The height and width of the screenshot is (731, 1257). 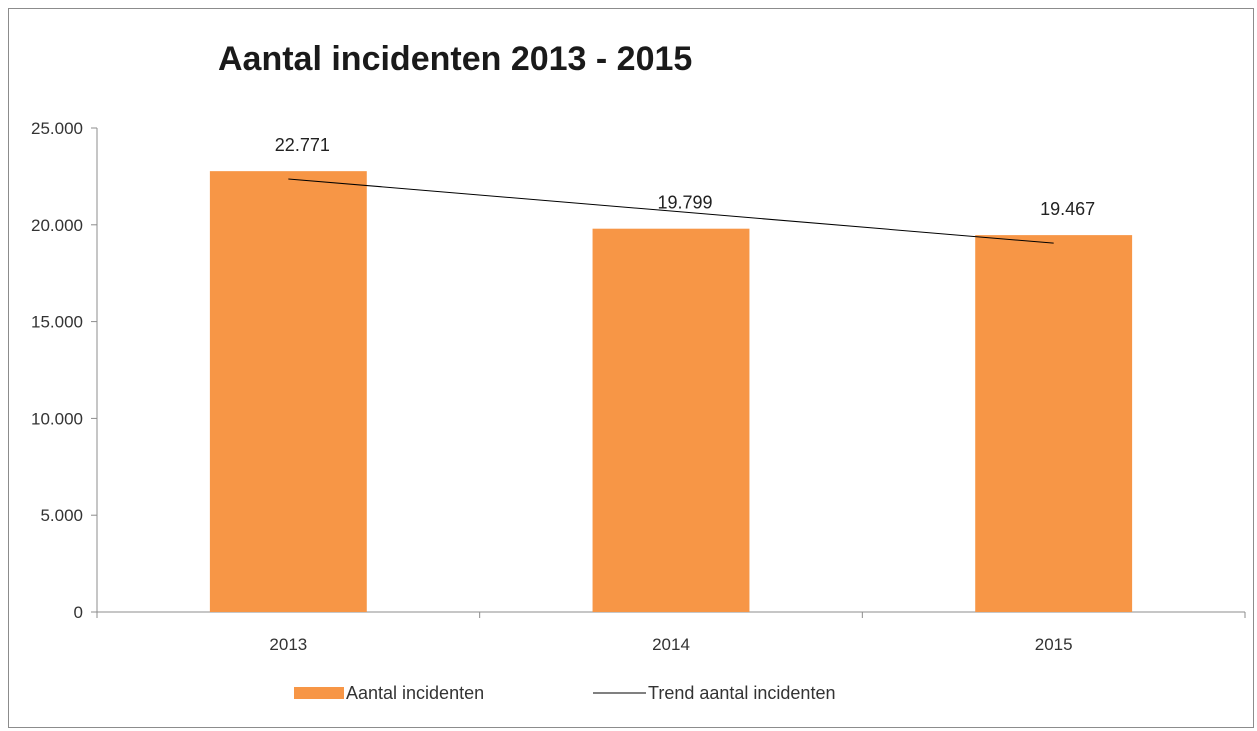 What do you see at coordinates (57, 418) in the screenshot?
I see `y-tick-label: 10.000` at bounding box center [57, 418].